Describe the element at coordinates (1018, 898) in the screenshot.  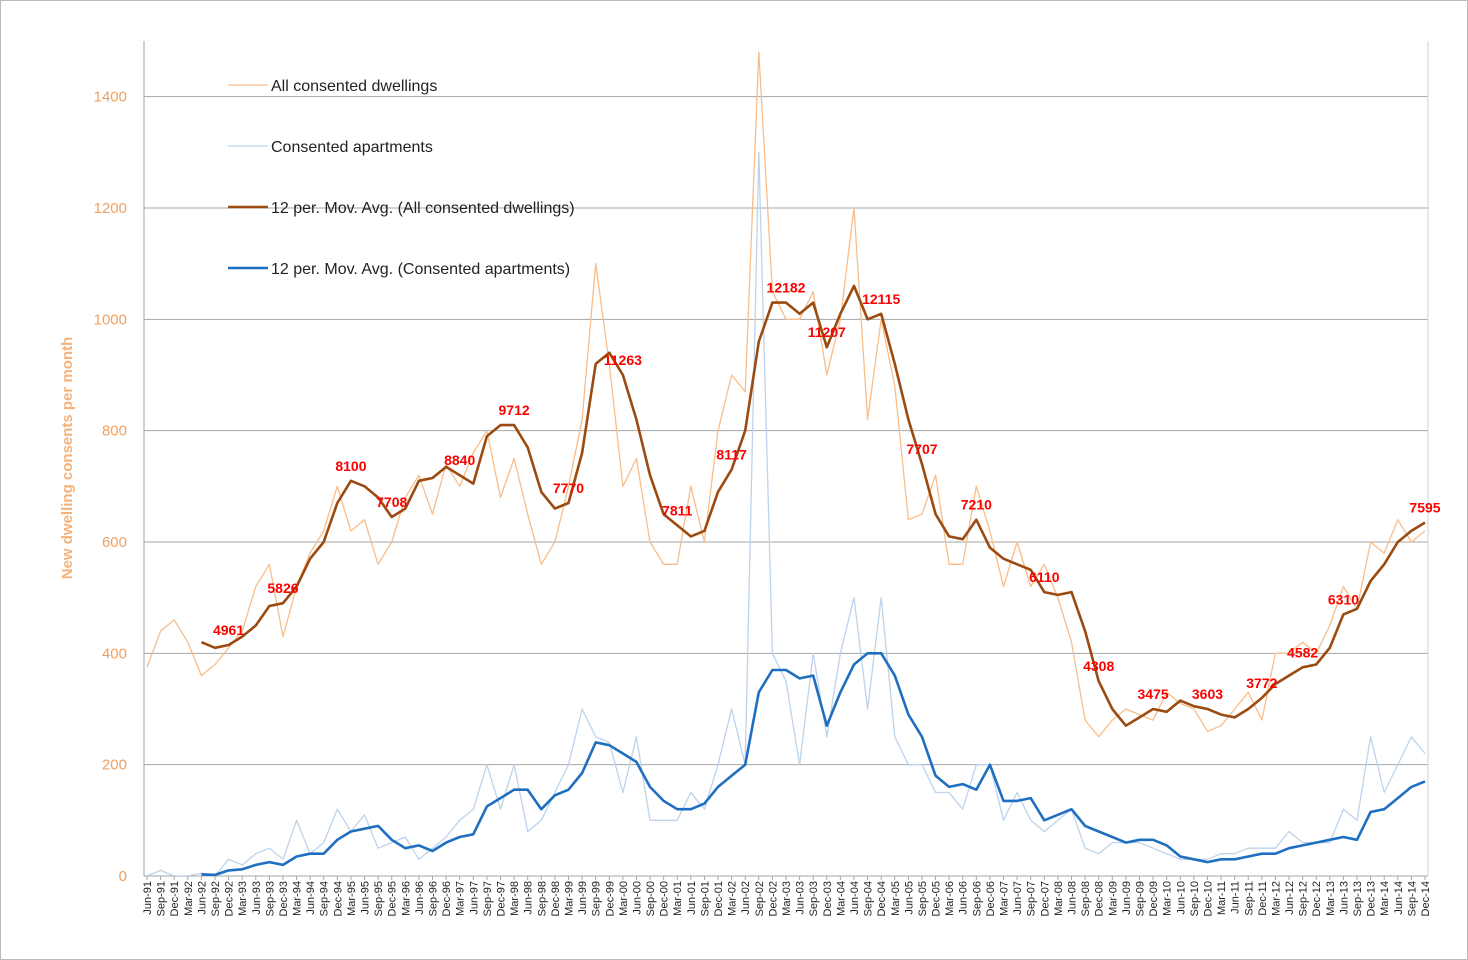
I see `x-tick-label: Jun-07` at that location.